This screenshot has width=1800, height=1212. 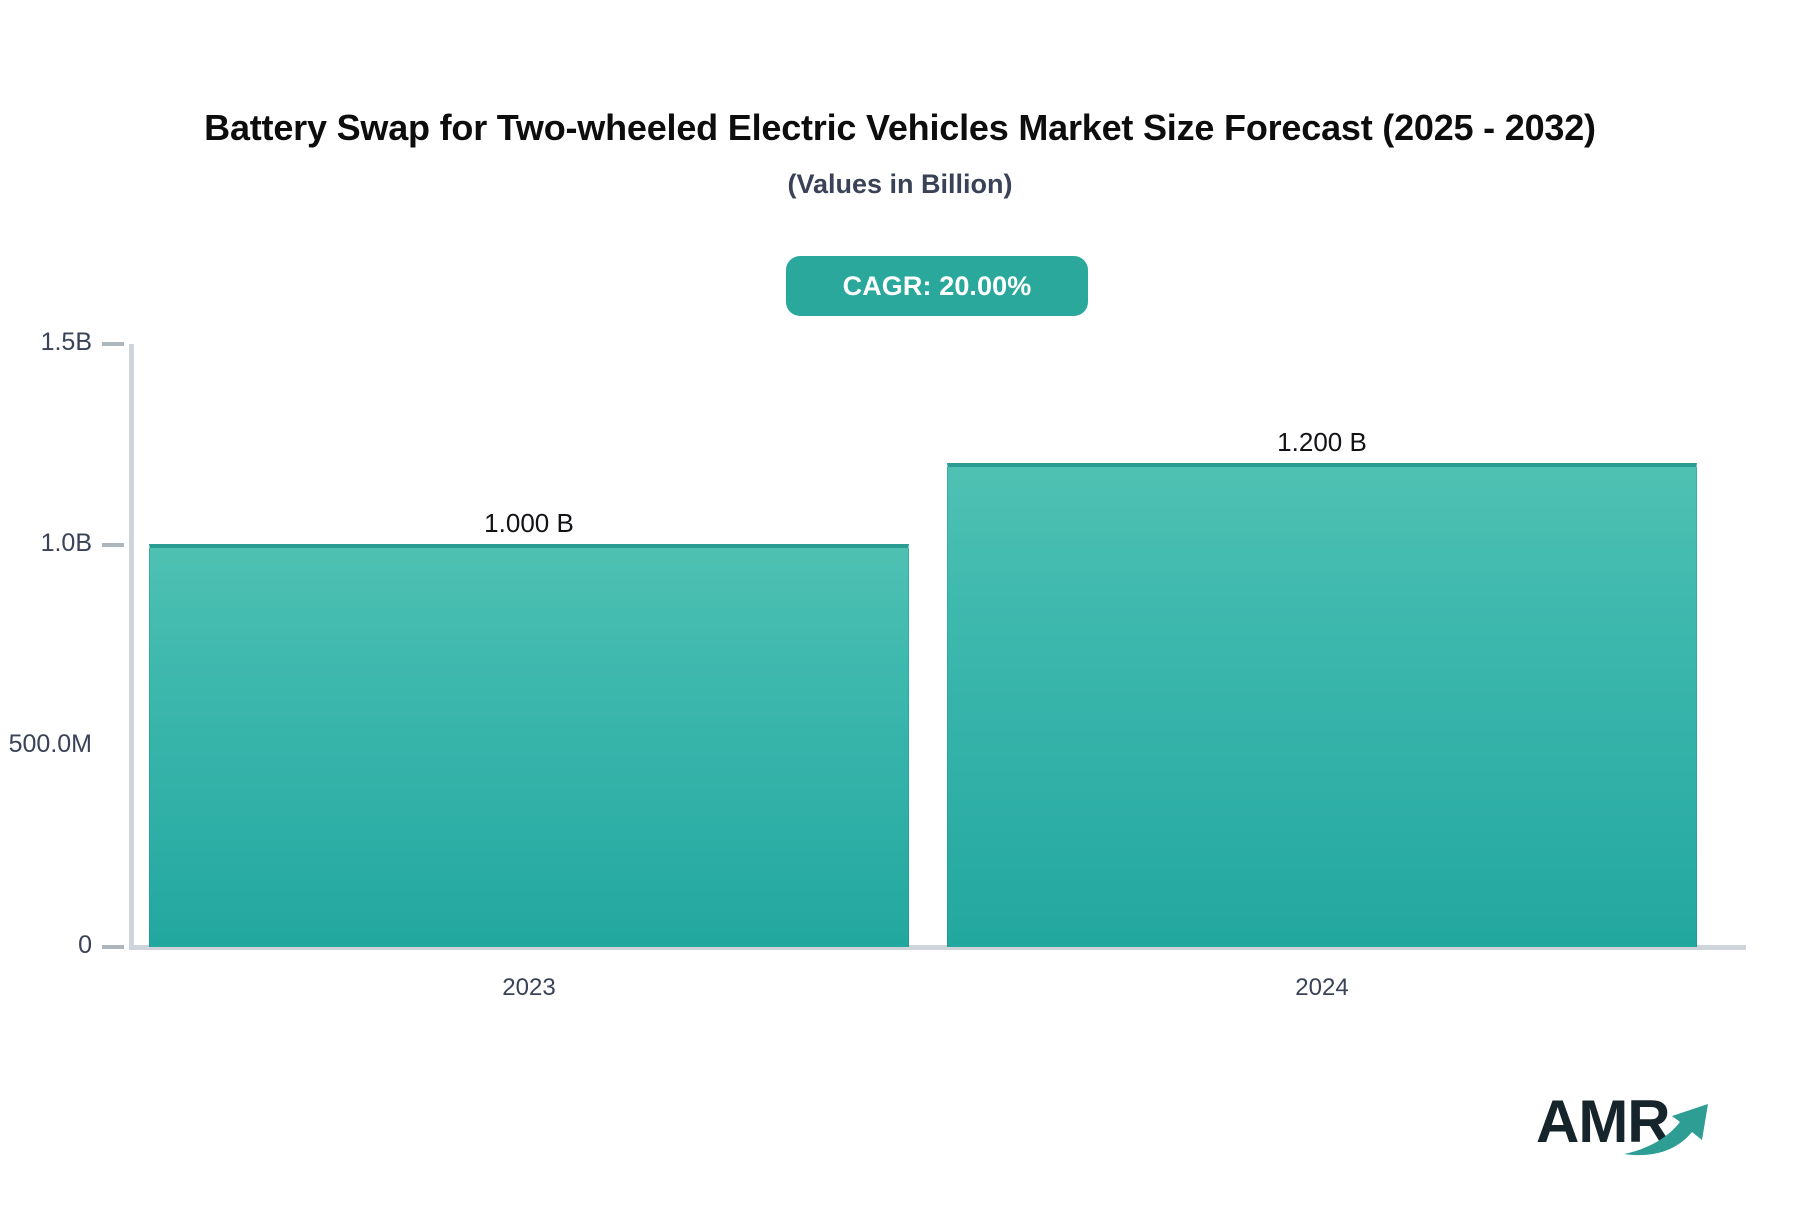 What do you see at coordinates (900, 183) in the screenshot?
I see `chart-subtitle: (Values in Billion)` at bounding box center [900, 183].